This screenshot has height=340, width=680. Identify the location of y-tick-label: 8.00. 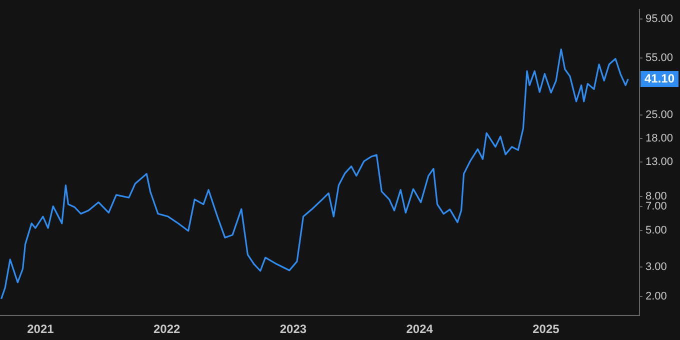
(656, 196).